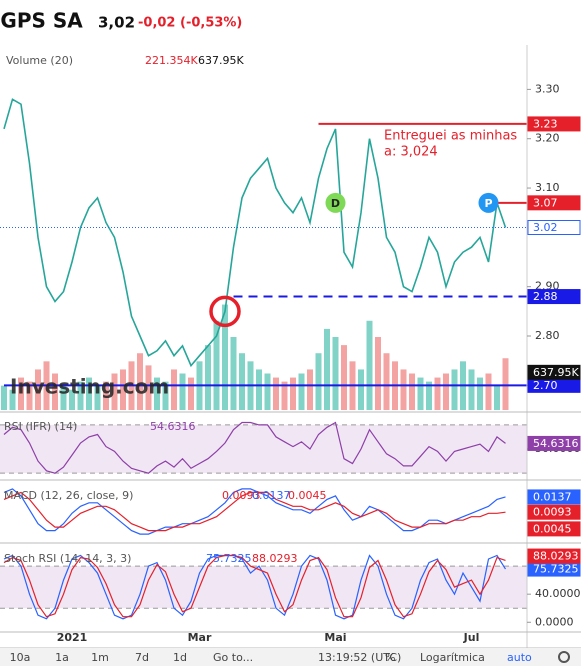 This screenshot has width=581, height=666. I want to click on rsi-legend: RSI (IFR) (14), so click(40, 426).